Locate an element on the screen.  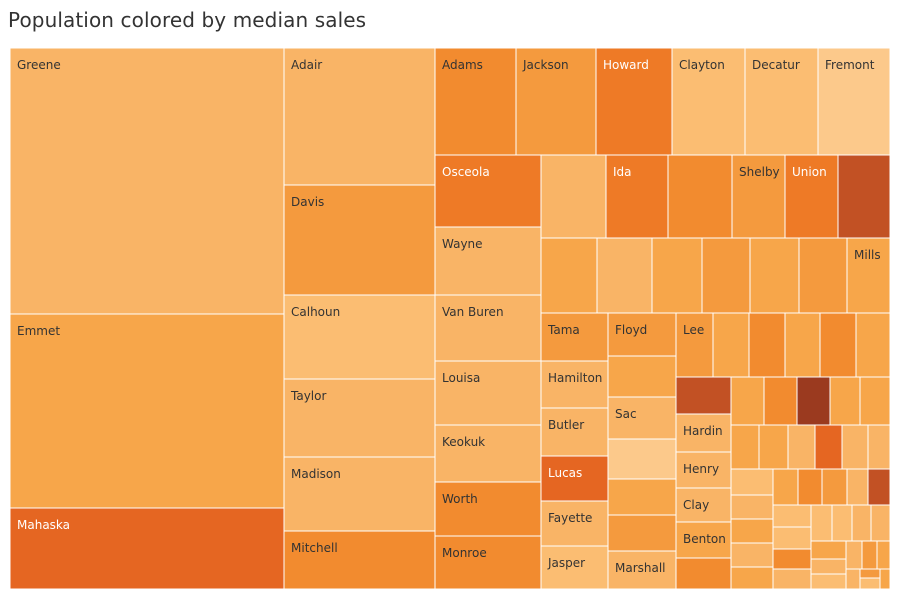
treemap-cell-greene: Greene is located at coordinates (147, 181).